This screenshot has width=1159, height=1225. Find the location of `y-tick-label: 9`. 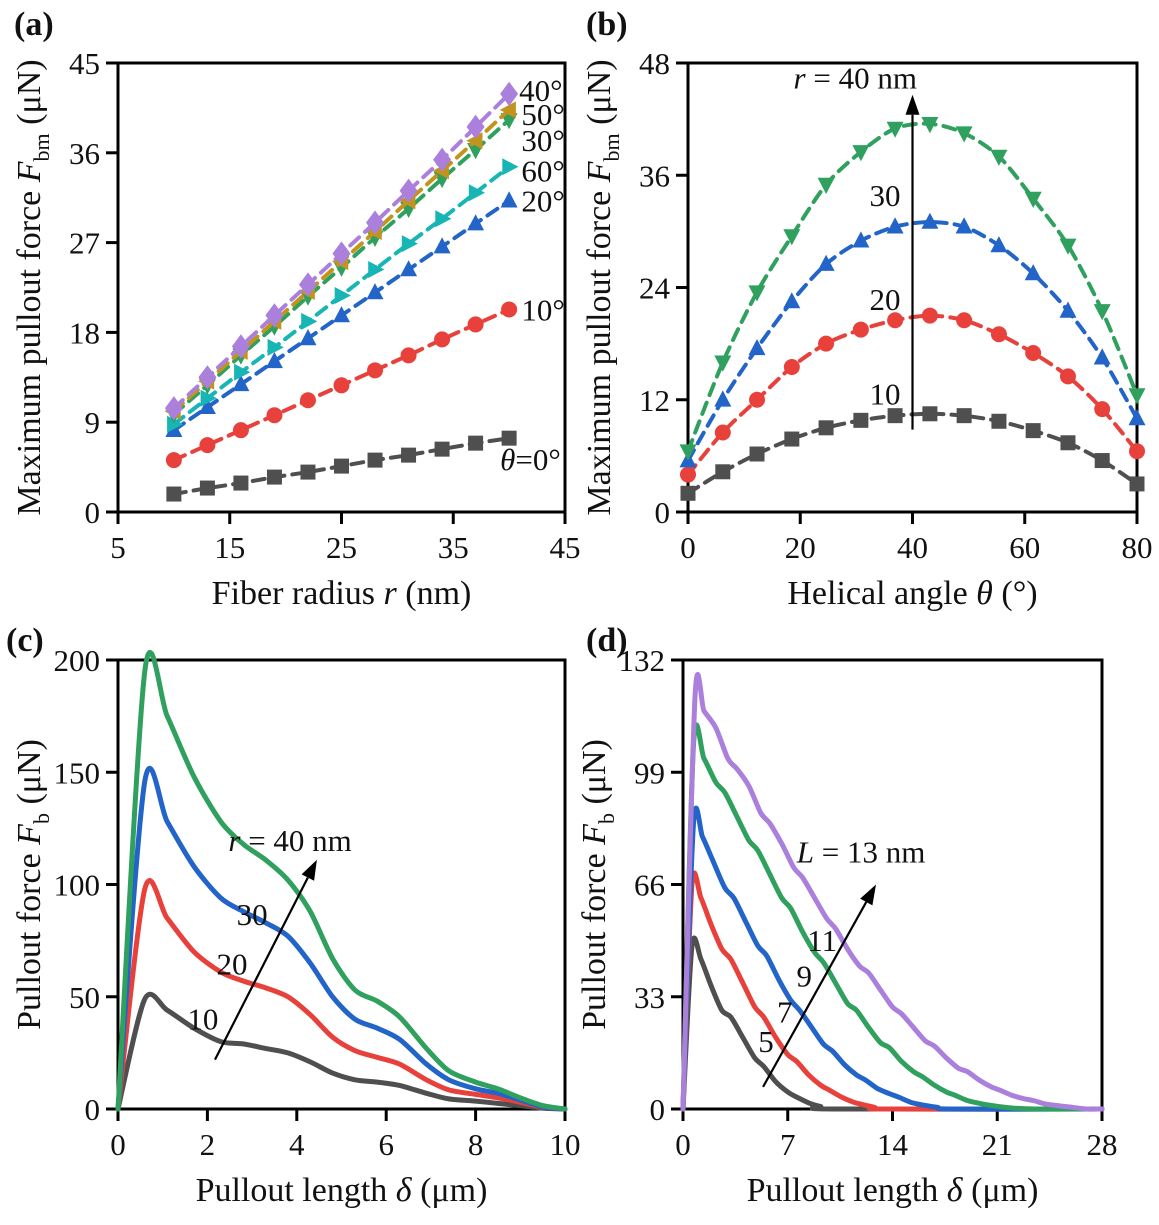

y-tick-label: 9 is located at coordinates (93, 422).